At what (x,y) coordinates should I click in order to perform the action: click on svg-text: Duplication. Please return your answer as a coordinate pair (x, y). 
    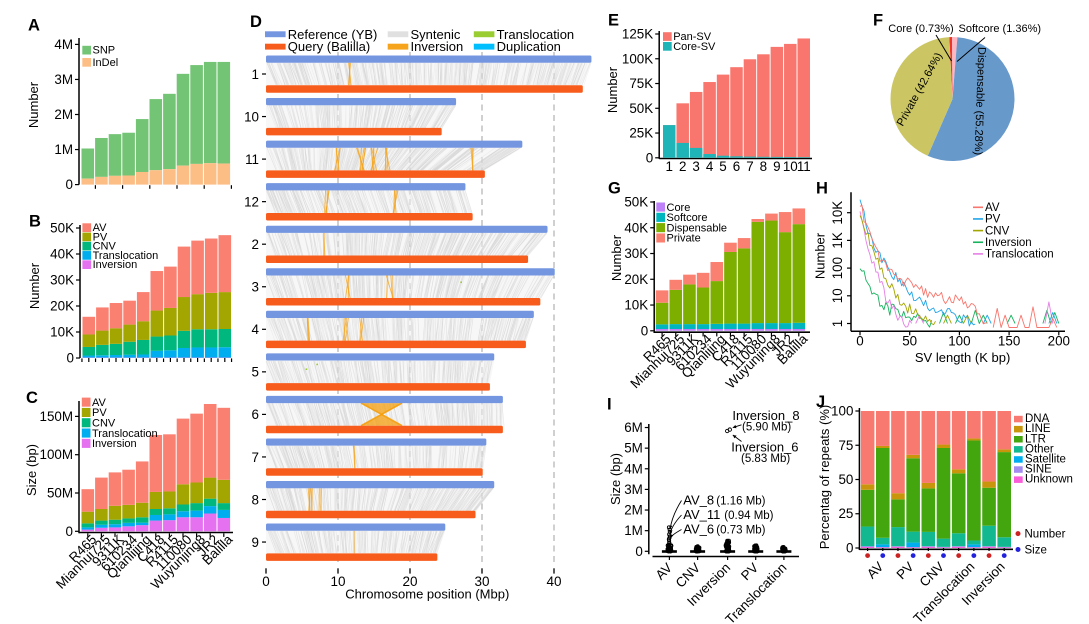
    Looking at the image, I should click on (529, 46).